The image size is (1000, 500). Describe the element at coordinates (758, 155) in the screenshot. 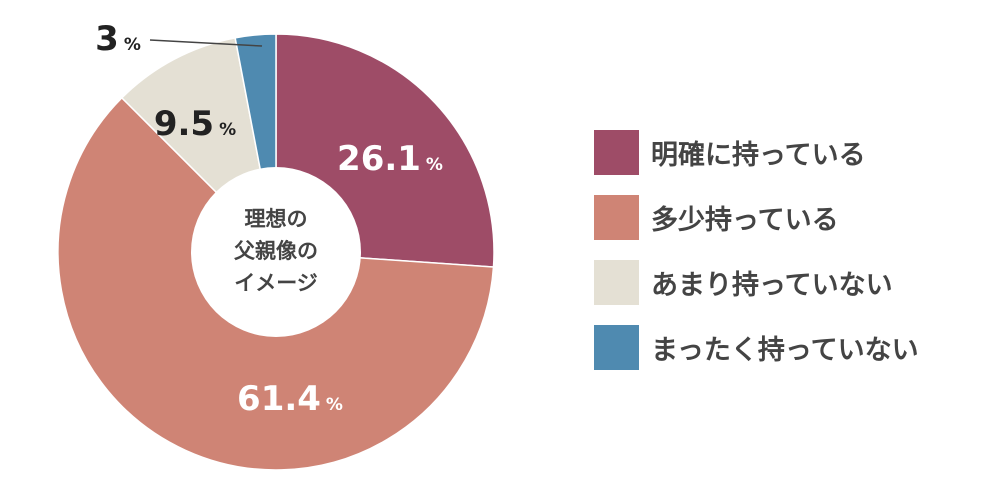

I see `legend-label: 明確に持っている` at that location.